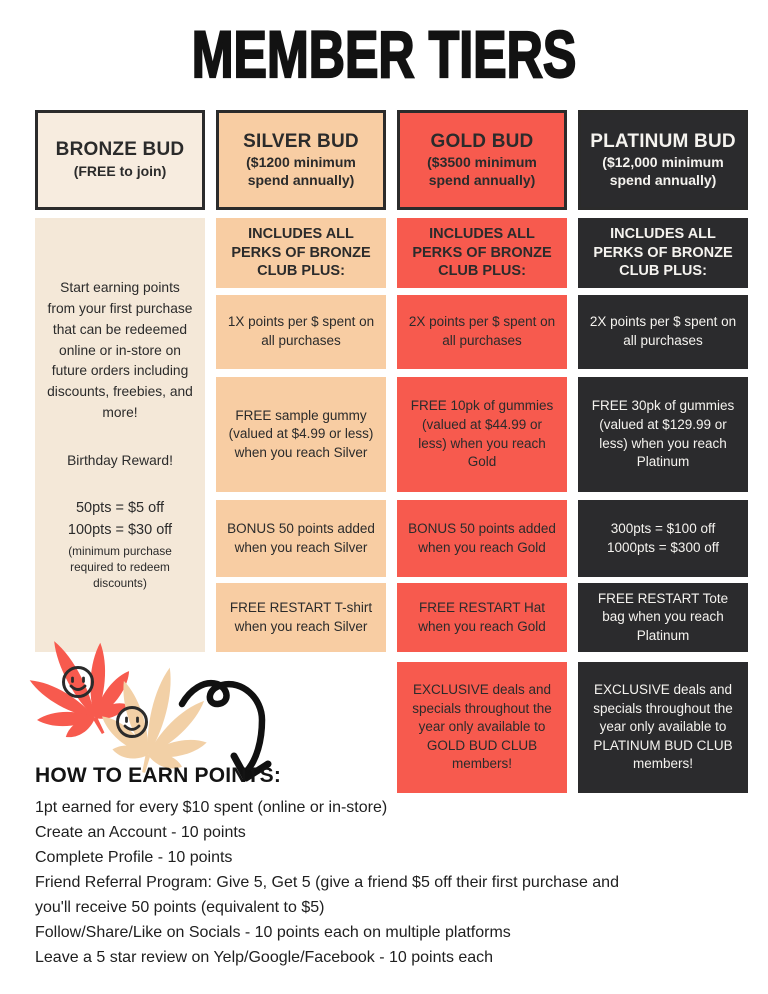 The height and width of the screenshot is (994, 768). I want to click on tier-name-bronze: BRONZE BUD, so click(120, 150).